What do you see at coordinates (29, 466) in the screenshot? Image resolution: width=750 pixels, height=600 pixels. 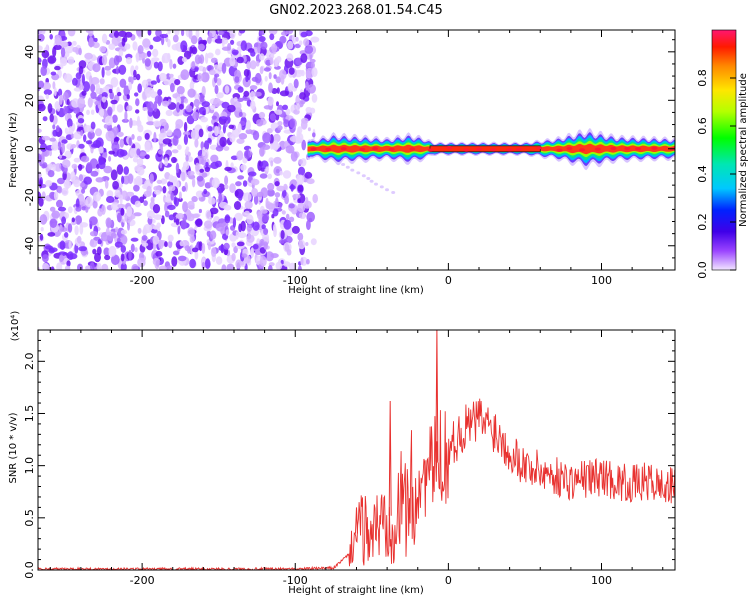 I see `y-tick-label: 1.0` at bounding box center [29, 466].